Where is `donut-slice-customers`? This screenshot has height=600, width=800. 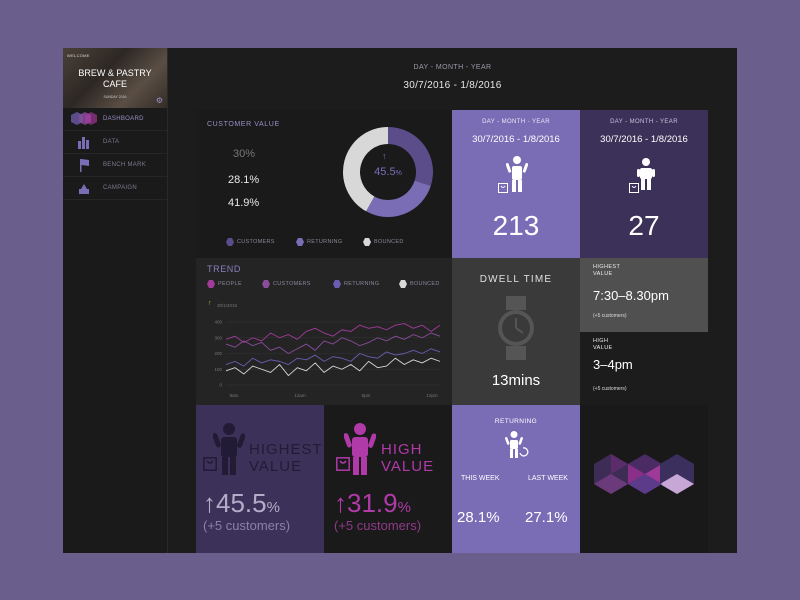 donut-slice-customers is located at coordinates (410, 156).